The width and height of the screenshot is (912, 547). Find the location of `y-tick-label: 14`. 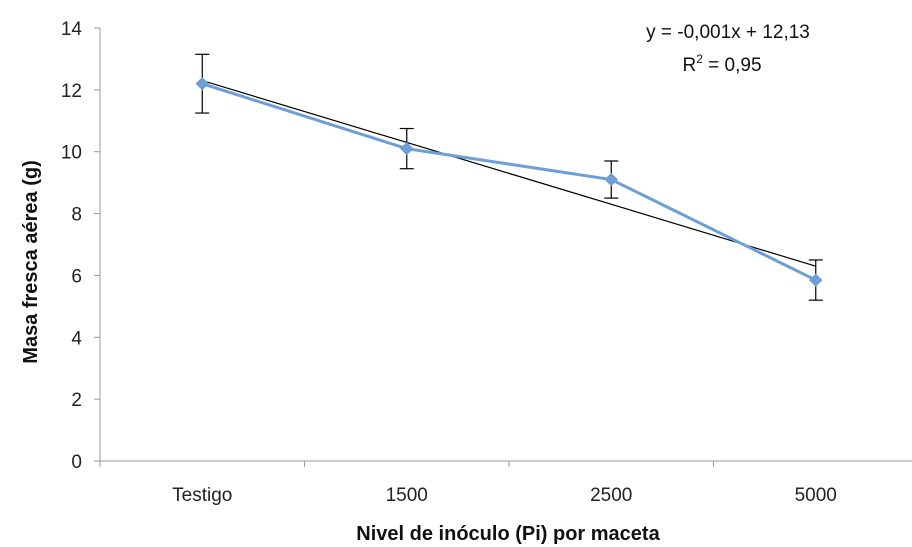

y-tick-label: 14 is located at coordinates (72, 29).